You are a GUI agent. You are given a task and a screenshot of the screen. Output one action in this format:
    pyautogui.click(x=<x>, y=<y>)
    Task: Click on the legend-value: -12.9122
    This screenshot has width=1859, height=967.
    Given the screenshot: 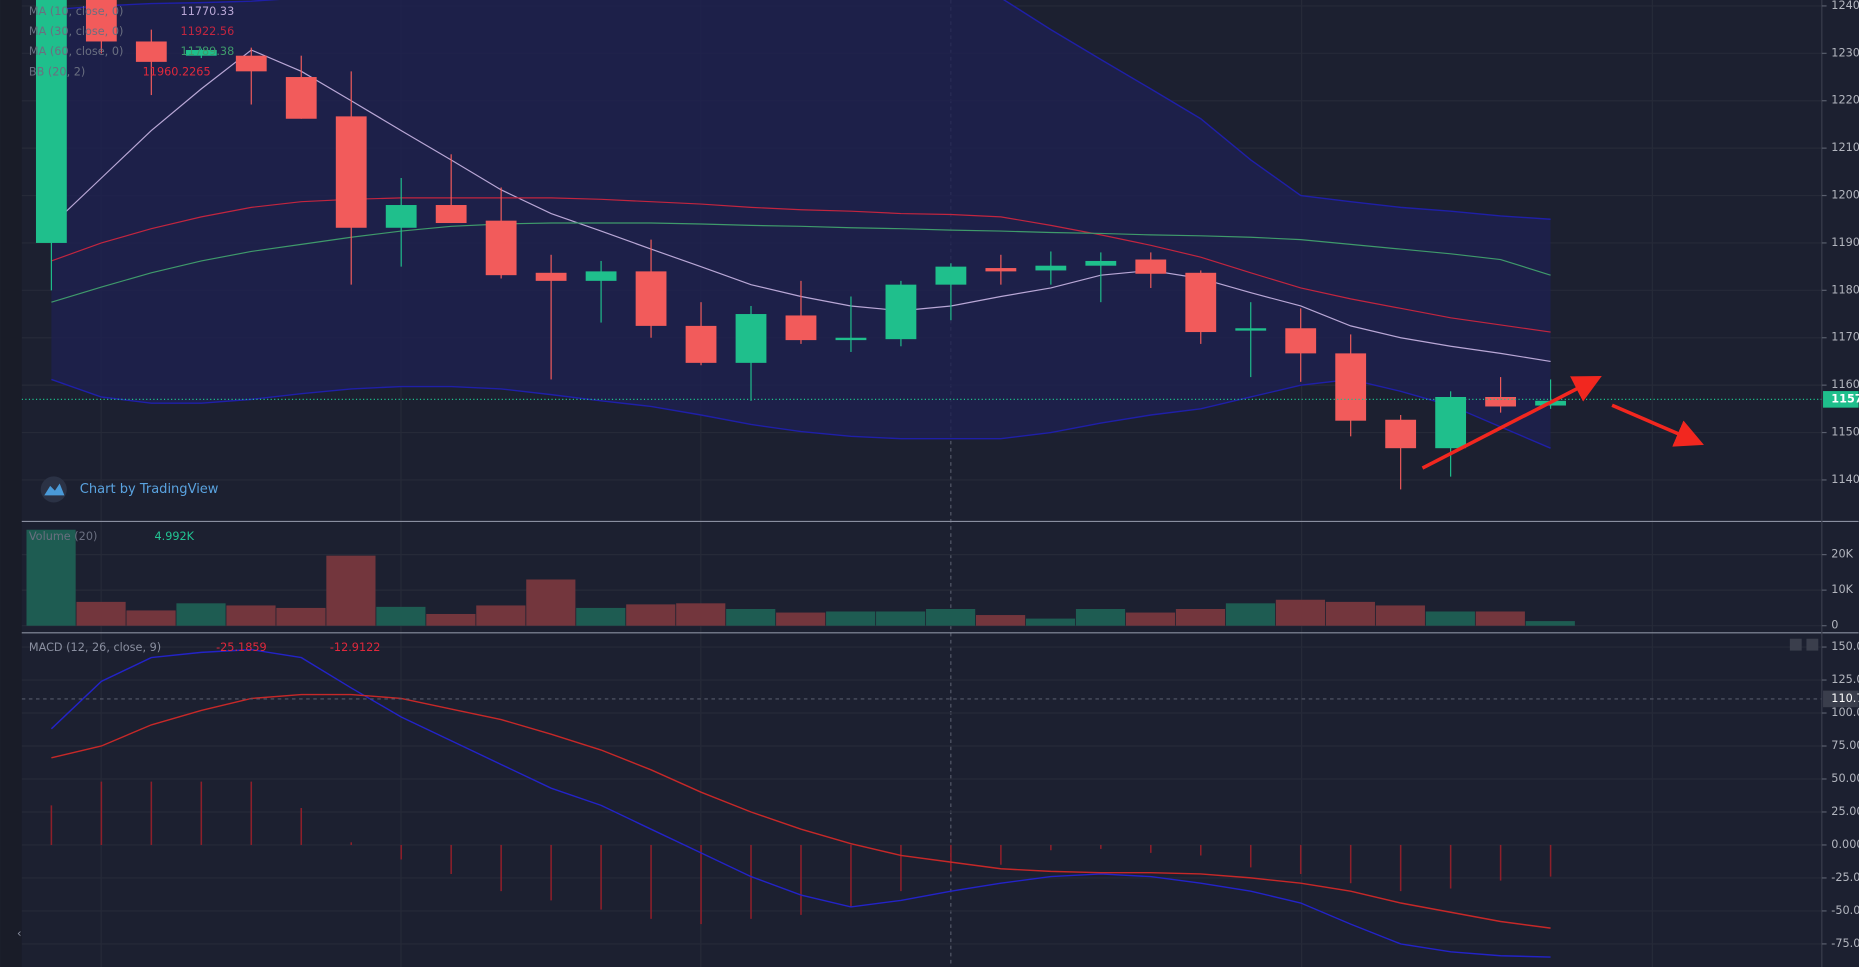 What is the action you would take?
    pyautogui.click(x=355, y=647)
    